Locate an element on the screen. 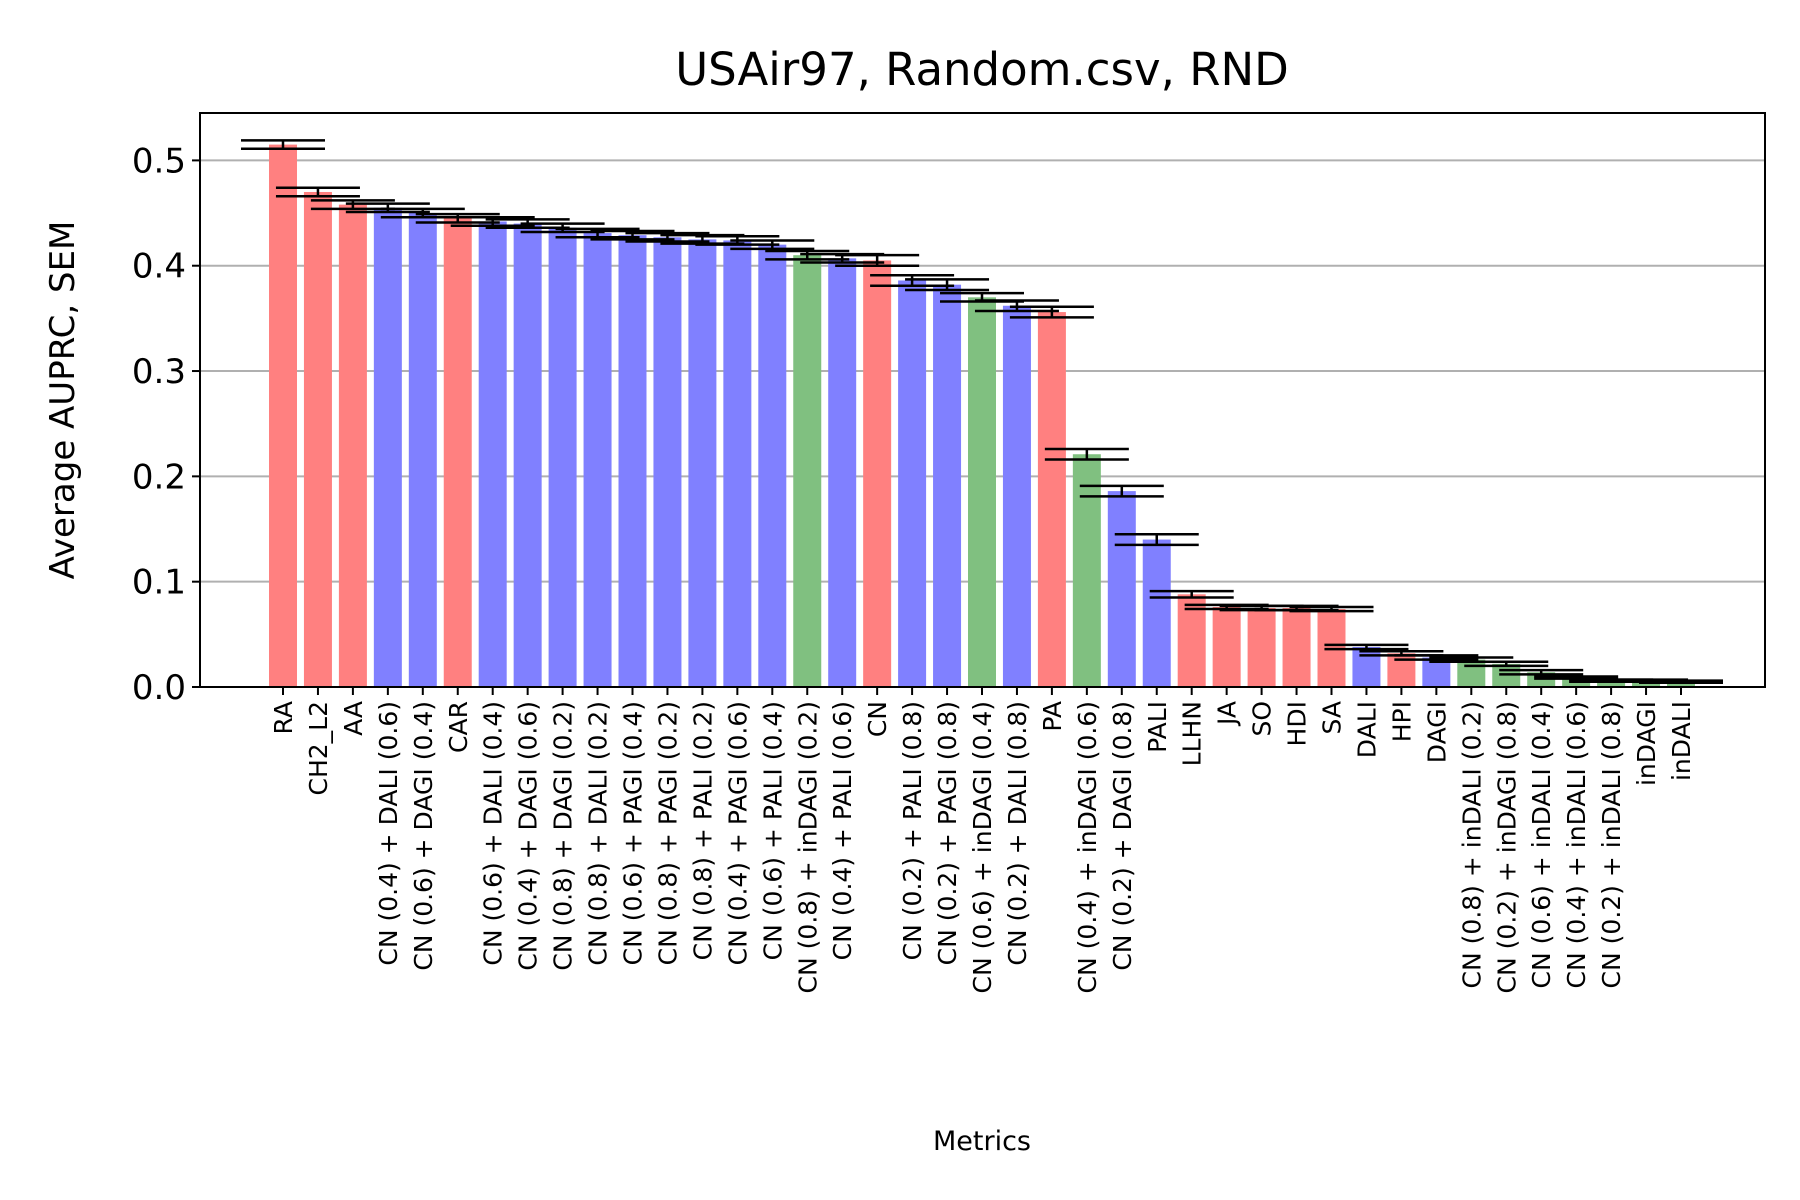  x-tick-label: PA is located at coordinates (1052, 716).